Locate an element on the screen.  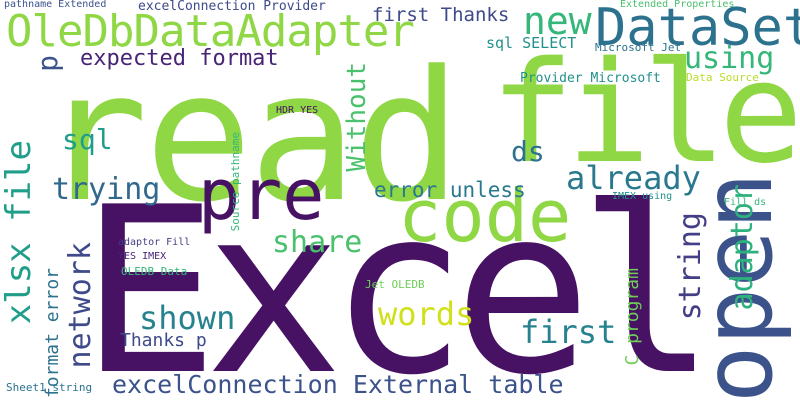
word-first: first is located at coordinates (568, 332).